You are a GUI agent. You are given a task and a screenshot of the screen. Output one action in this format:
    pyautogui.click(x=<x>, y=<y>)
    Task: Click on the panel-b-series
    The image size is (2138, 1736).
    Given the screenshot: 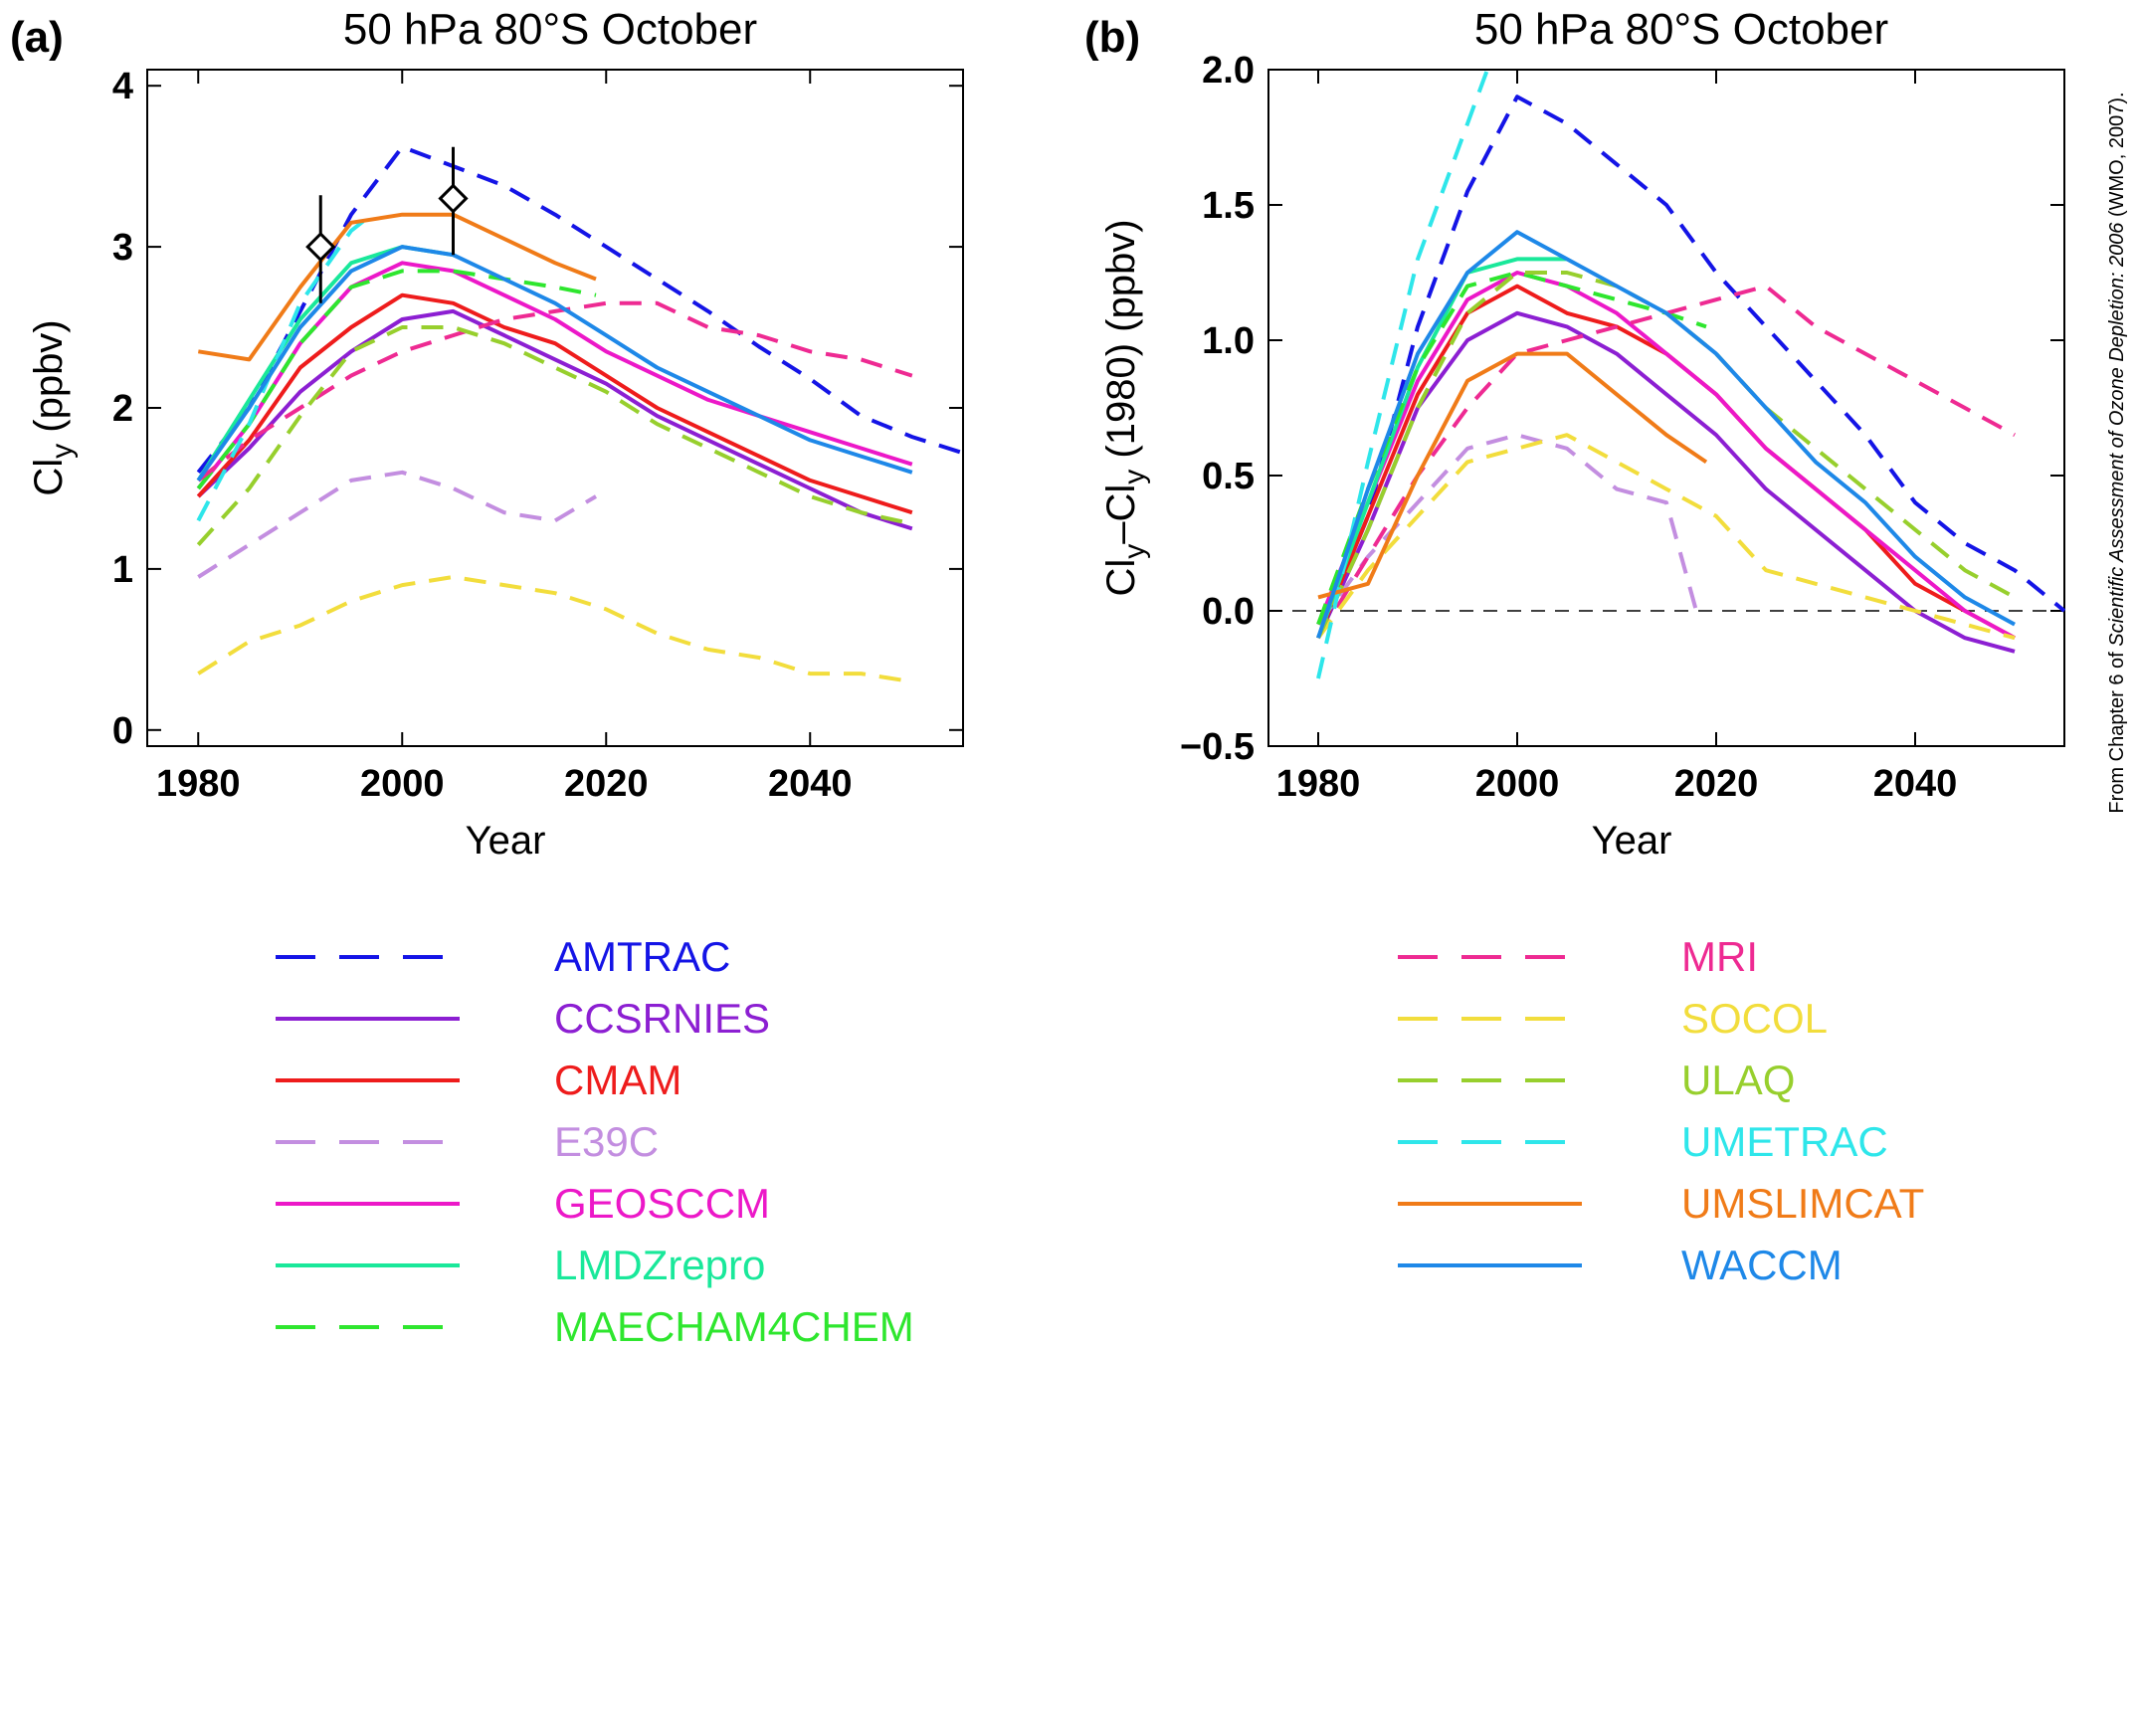 What is the action you would take?
    pyautogui.click(x=1691, y=374)
    